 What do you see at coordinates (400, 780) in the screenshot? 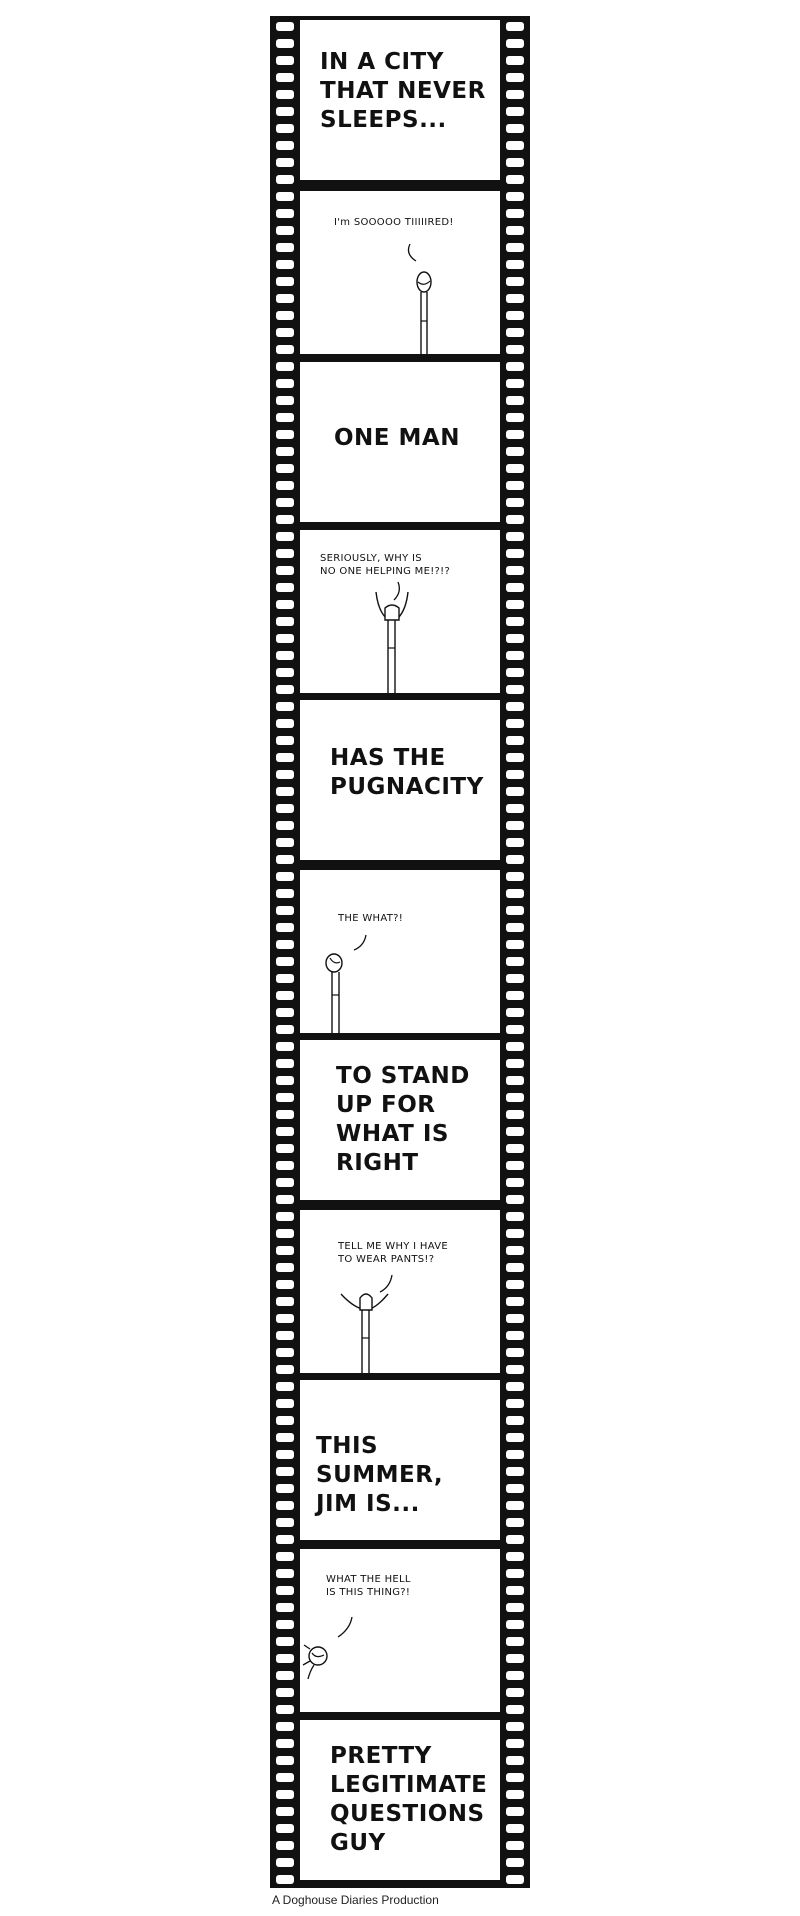
I see `panel-5: HAS THE PUGNACITY` at bounding box center [400, 780].